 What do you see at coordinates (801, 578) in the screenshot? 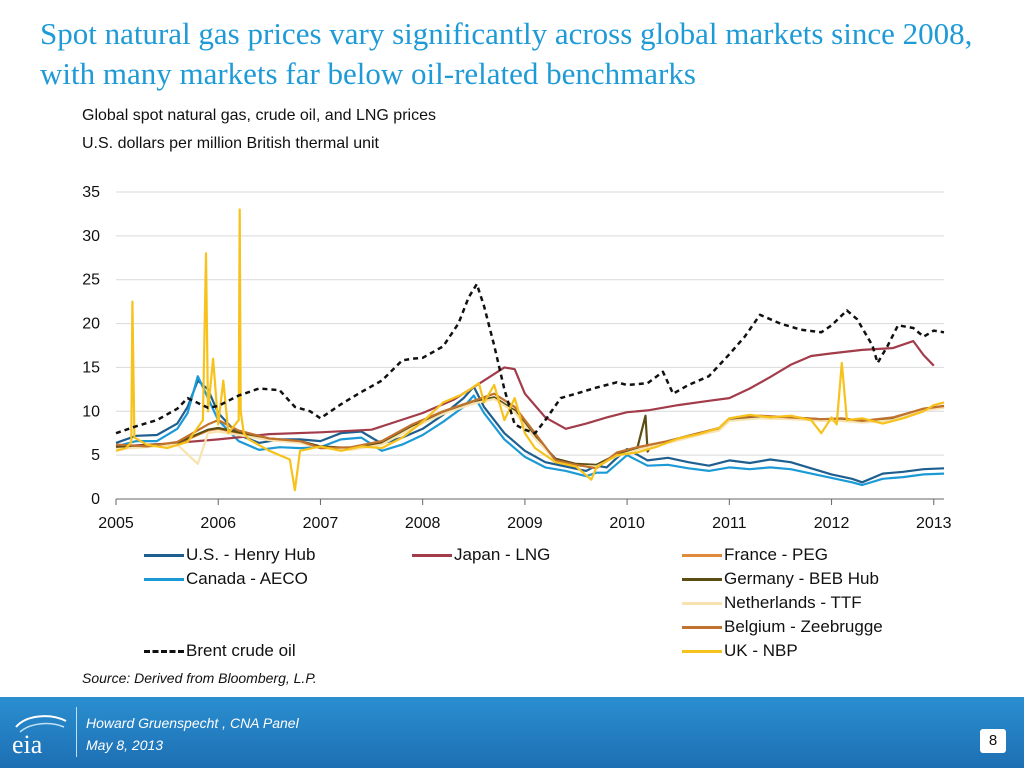
I see `legend-label: Germany - BEB Hub` at bounding box center [801, 578].